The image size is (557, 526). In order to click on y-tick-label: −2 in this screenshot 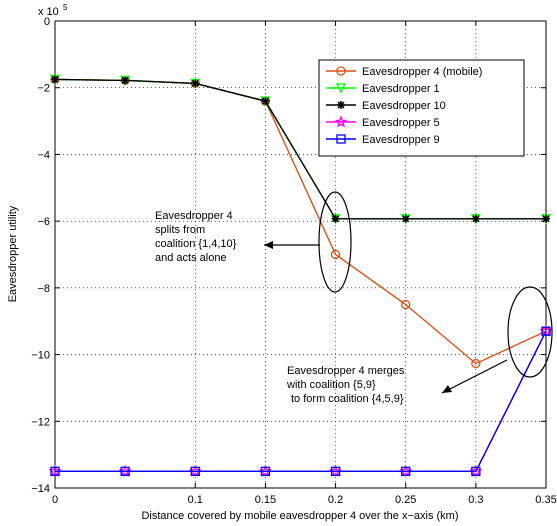, I will do `click(43, 89)`.